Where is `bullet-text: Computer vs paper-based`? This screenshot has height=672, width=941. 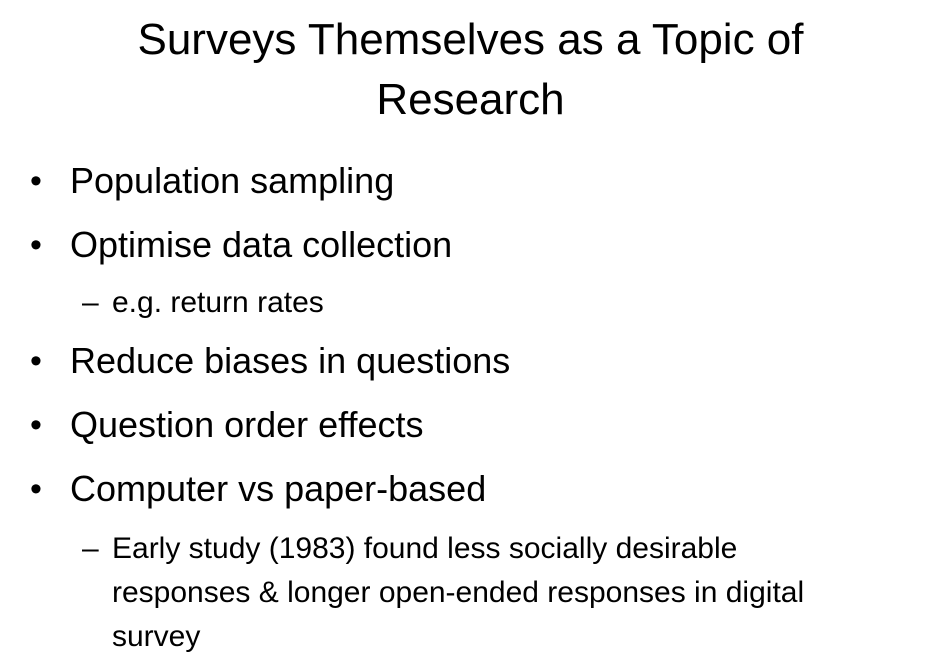
bullet-text: Computer vs paper-based is located at coordinates (278, 488).